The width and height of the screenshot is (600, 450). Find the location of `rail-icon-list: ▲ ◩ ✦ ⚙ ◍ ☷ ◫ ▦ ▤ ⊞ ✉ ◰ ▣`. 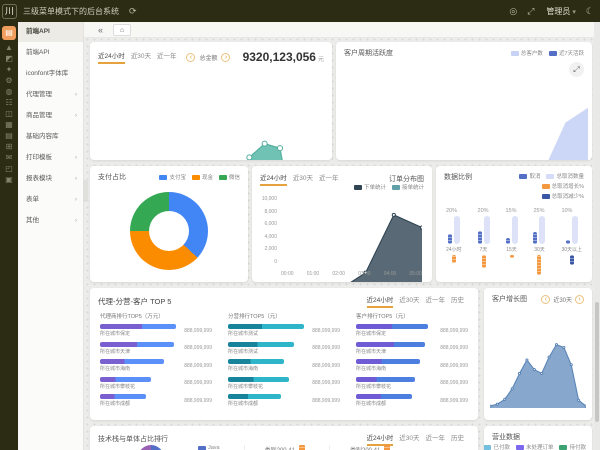

rail-icon-list: ▲ ◩ ✦ ⚙ ◍ ☷ ◫ ▦ ▤ ⊞ ✉ ◰ ▣ is located at coordinates (9, 113).